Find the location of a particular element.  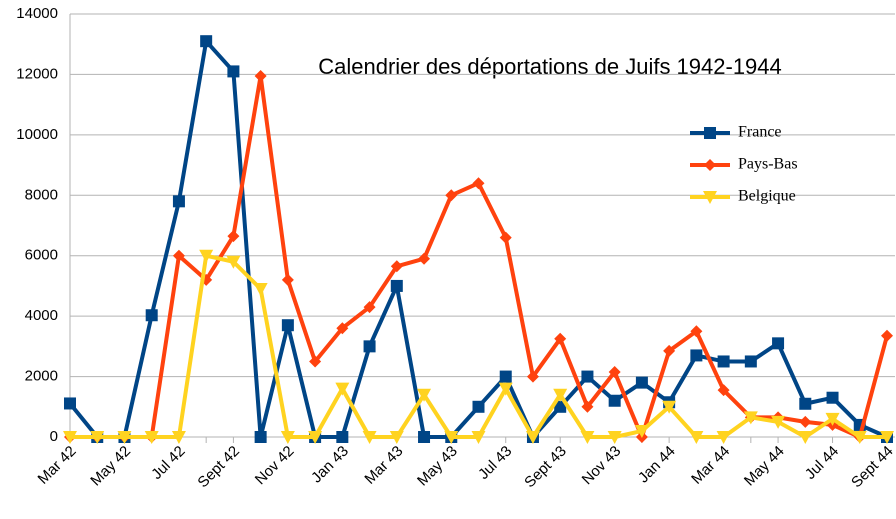

x-tick-label: Nov 42 is located at coordinates (275, 466).